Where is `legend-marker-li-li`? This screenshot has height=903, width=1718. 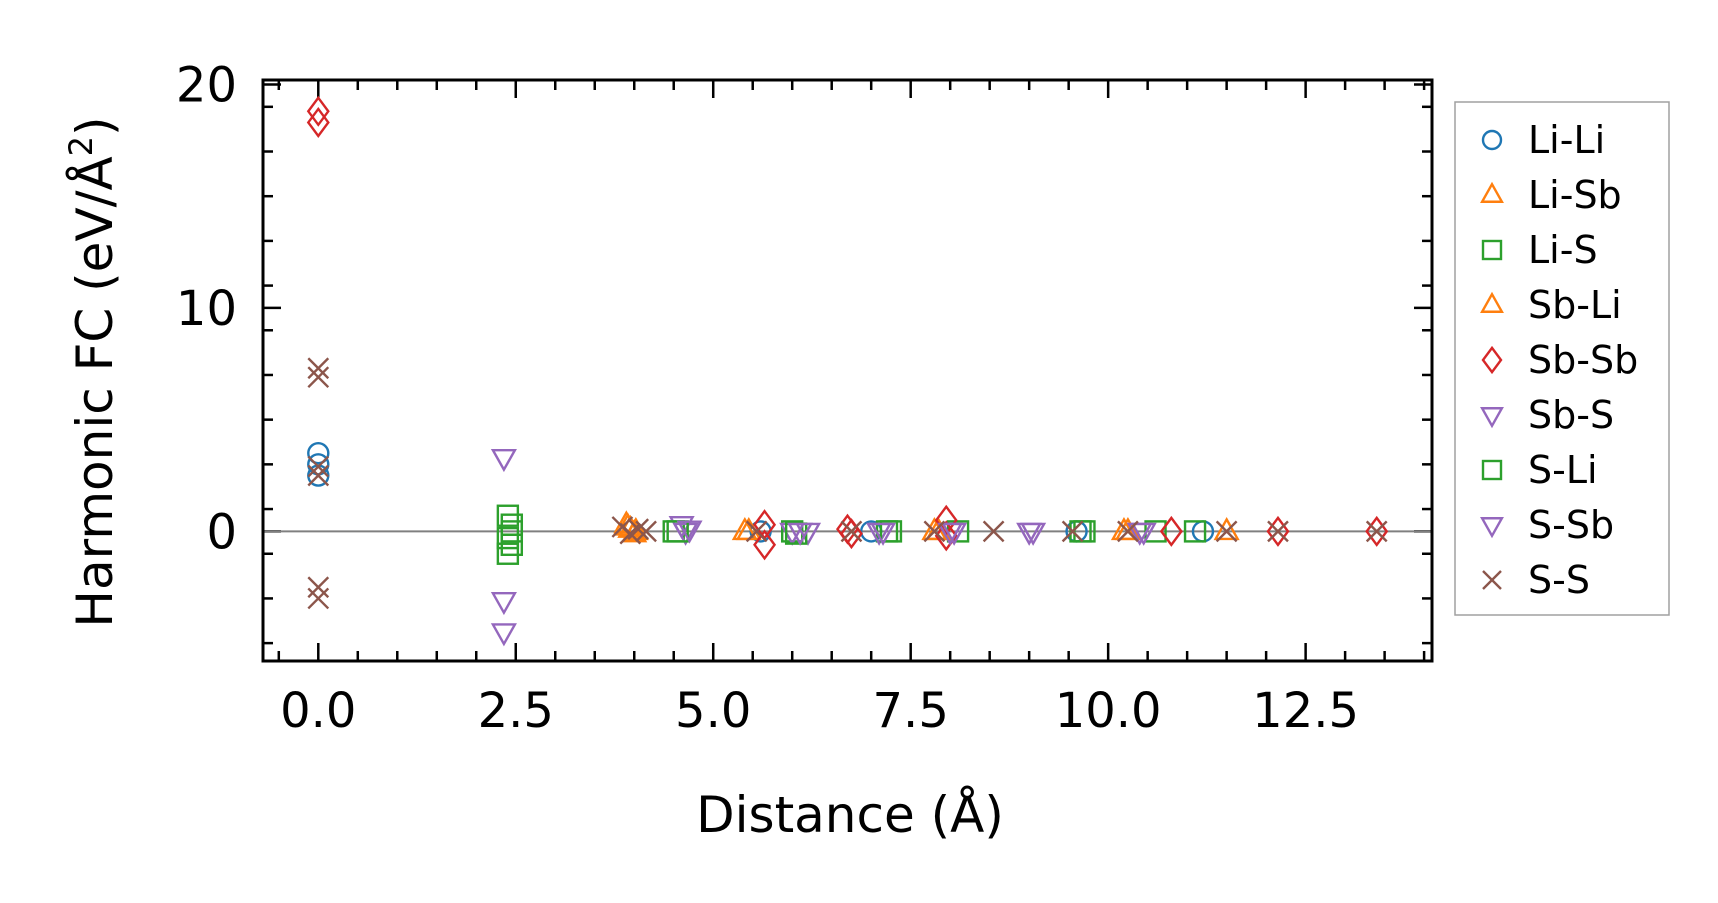
legend-marker-li-li is located at coordinates (1492, 140).